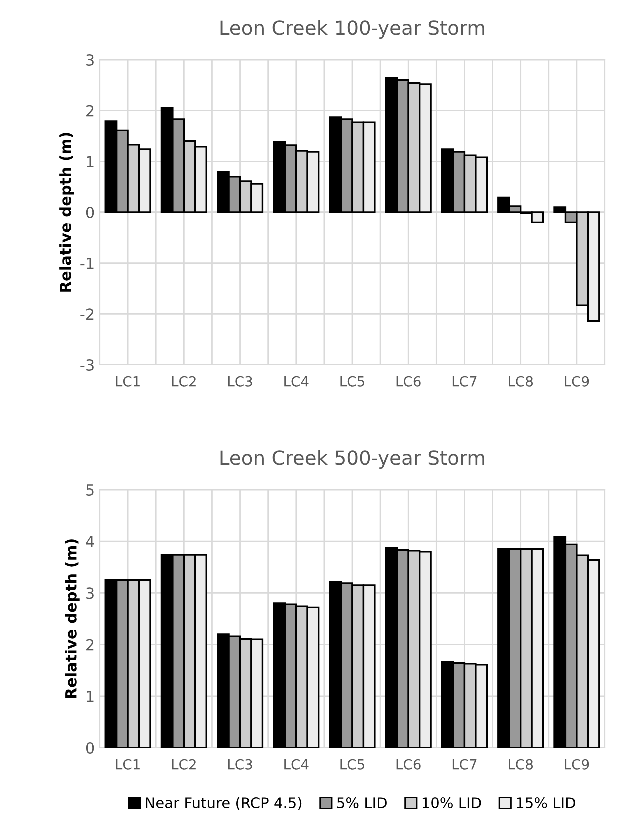 This screenshot has height=822, width=619. What do you see at coordinates (362, 803) in the screenshot?
I see `legend-label: 5% LID` at bounding box center [362, 803].